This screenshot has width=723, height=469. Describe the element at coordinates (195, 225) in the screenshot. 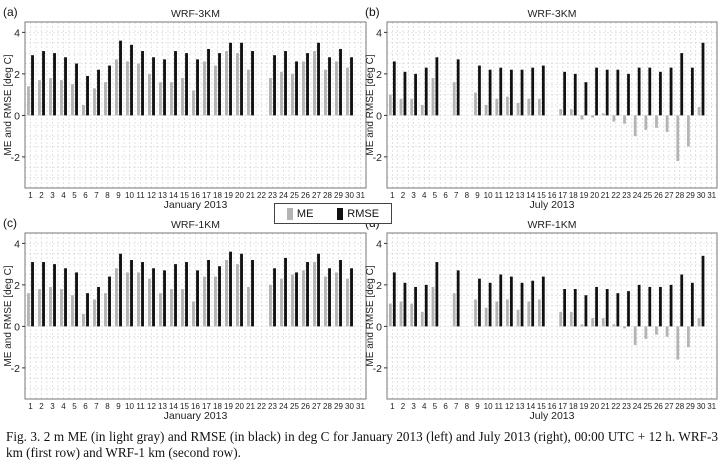

I see `panel-title: WRF-1KM` at that location.